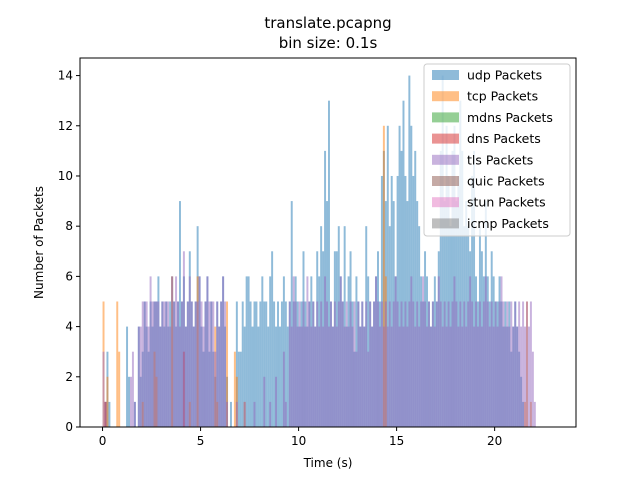 Image resolution: width=640 pixels, height=480 pixels. I want to click on chart-title: translate.pcapng, so click(327, 23).